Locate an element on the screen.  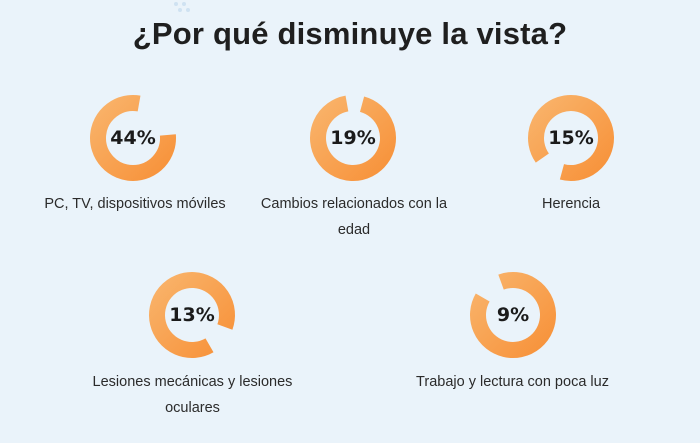
donut-ring-2: 19% is located at coordinates (353, 138).